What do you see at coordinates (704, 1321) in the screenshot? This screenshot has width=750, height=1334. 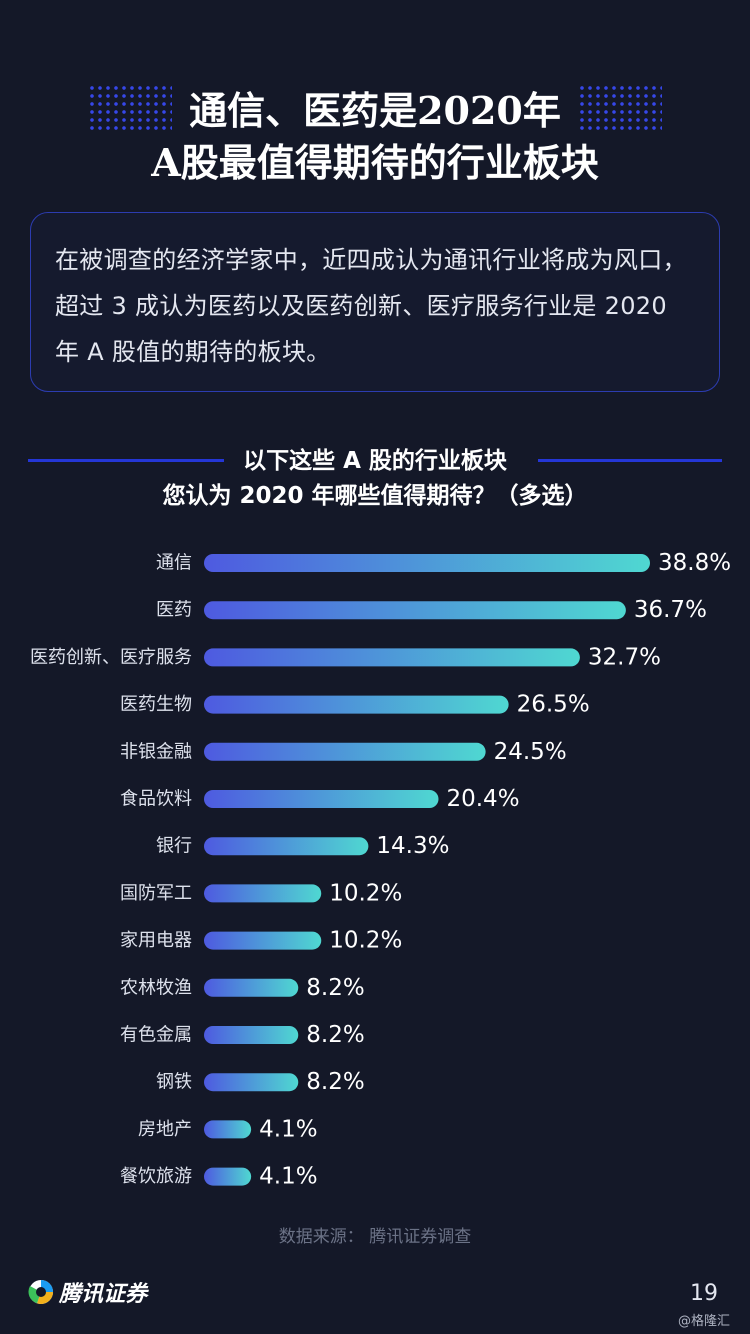 I see `watermark: @格隆汇` at bounding box center [704, 1321].